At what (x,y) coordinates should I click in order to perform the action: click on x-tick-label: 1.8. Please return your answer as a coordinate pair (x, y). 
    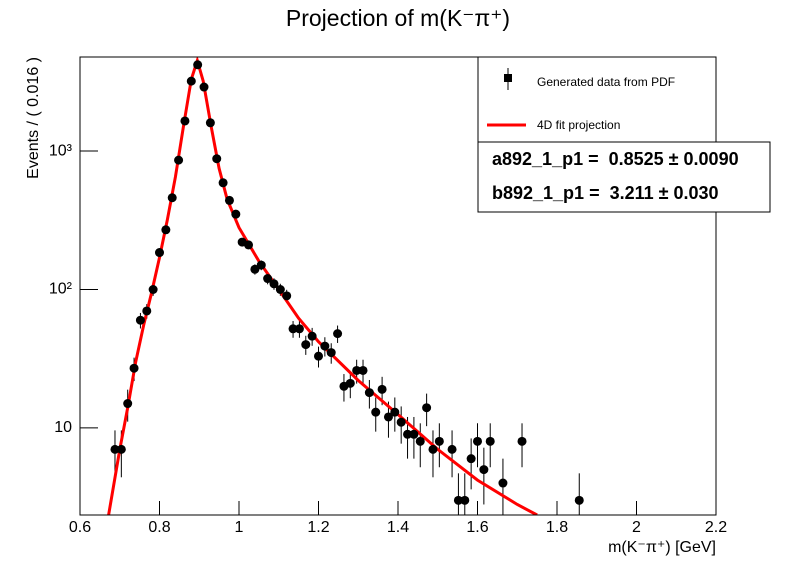
    Looking at the image, I should click on (557, 527).